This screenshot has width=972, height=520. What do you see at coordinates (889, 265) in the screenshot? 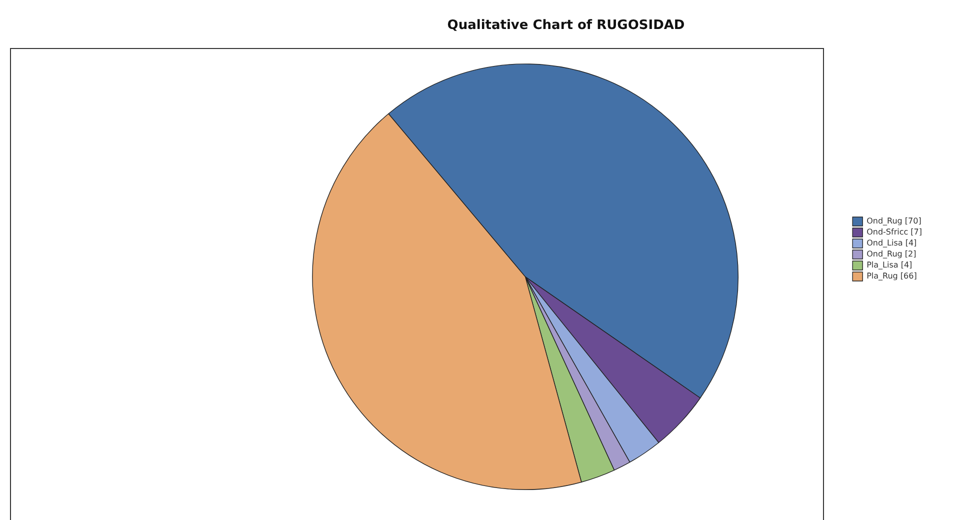
I see `legend-label: Pla_Lisa [4]` at bounding box center [889, 265].